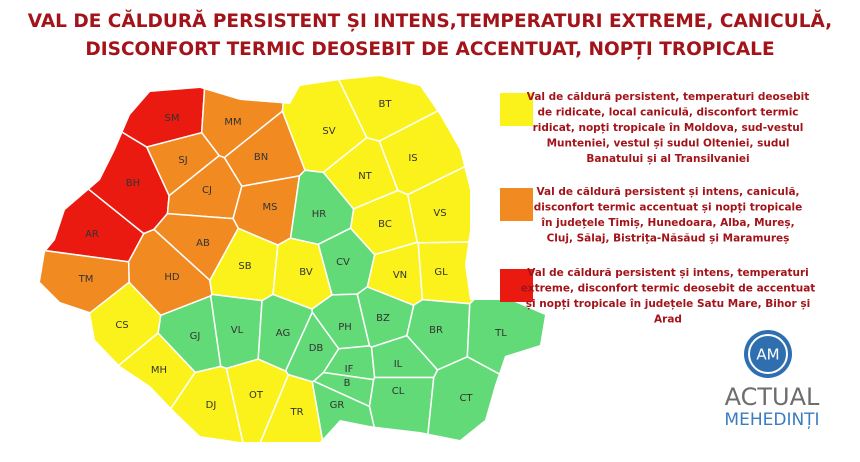  What do you see at coordinates (668, 320) in the screenshot?
I see `legend-text: Arad` at bounding box center [668, 320].